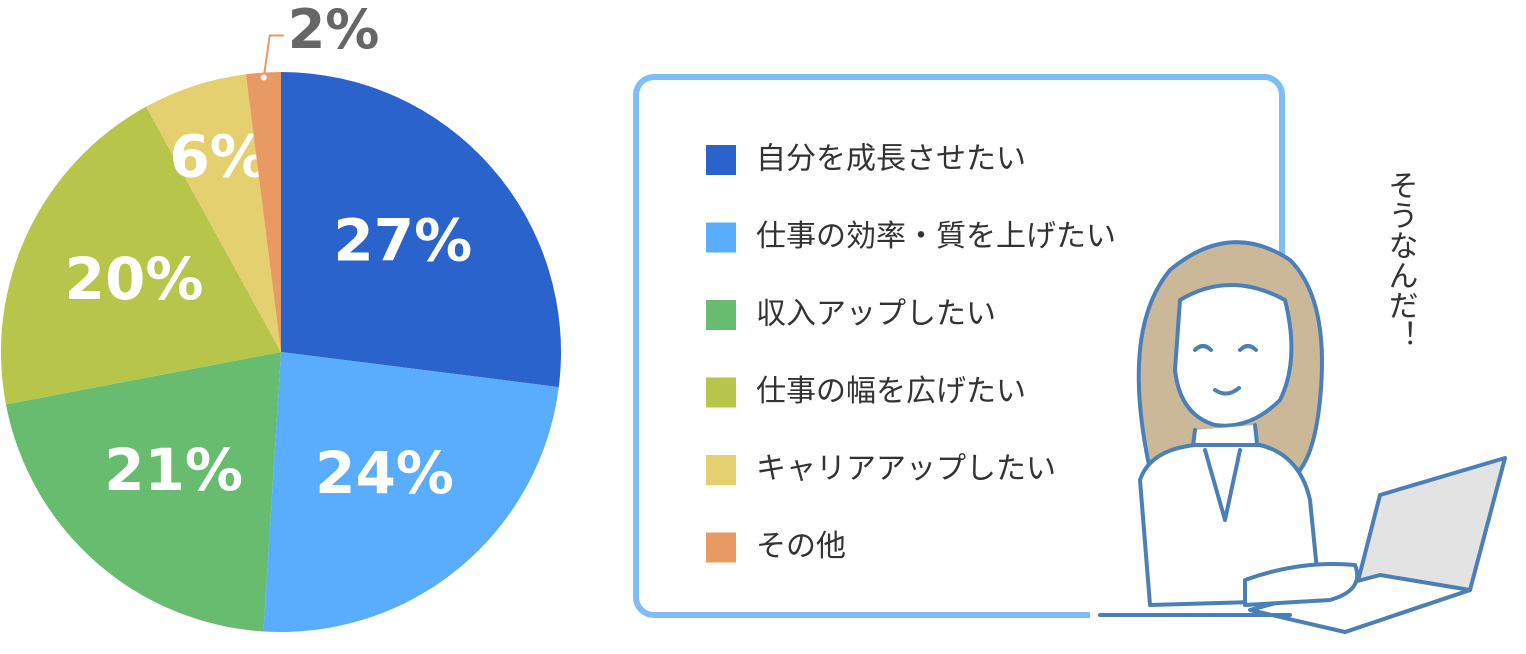  I want to click on legend-label: 収入アップしたい, so click(876, 314).